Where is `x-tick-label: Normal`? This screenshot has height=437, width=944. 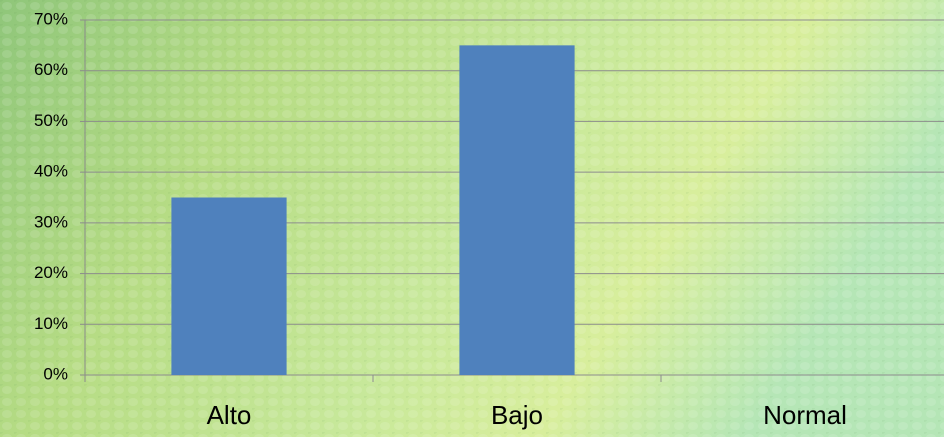 x-tick-label: Normal is located at coordinates (805, 415).